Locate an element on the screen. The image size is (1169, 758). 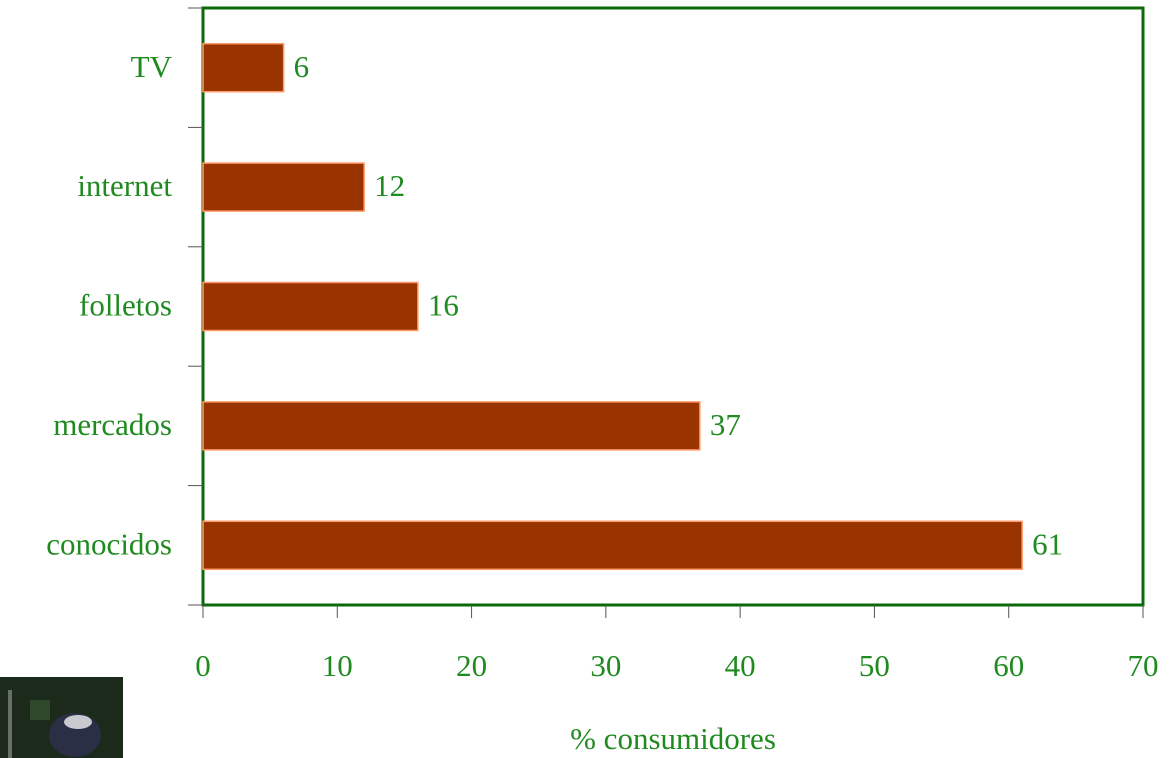
x-tick-label: 40 is located at coordinates (740, 665).